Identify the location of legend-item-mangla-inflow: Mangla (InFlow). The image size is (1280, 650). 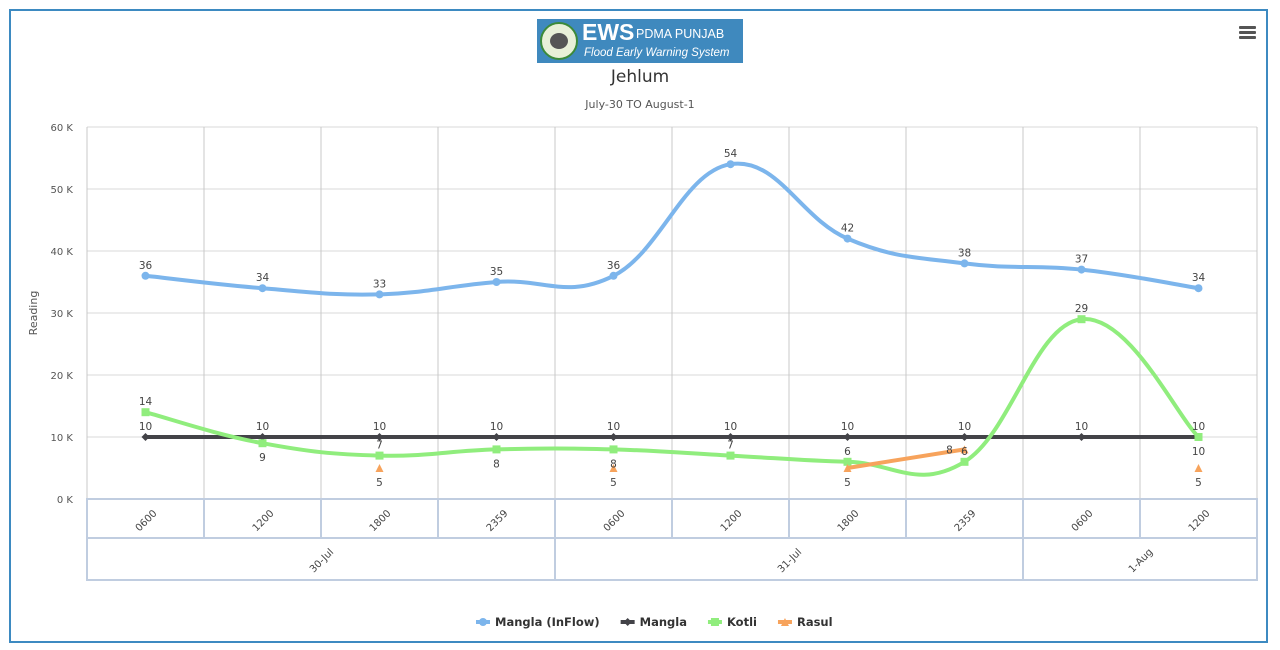
(538, 622).